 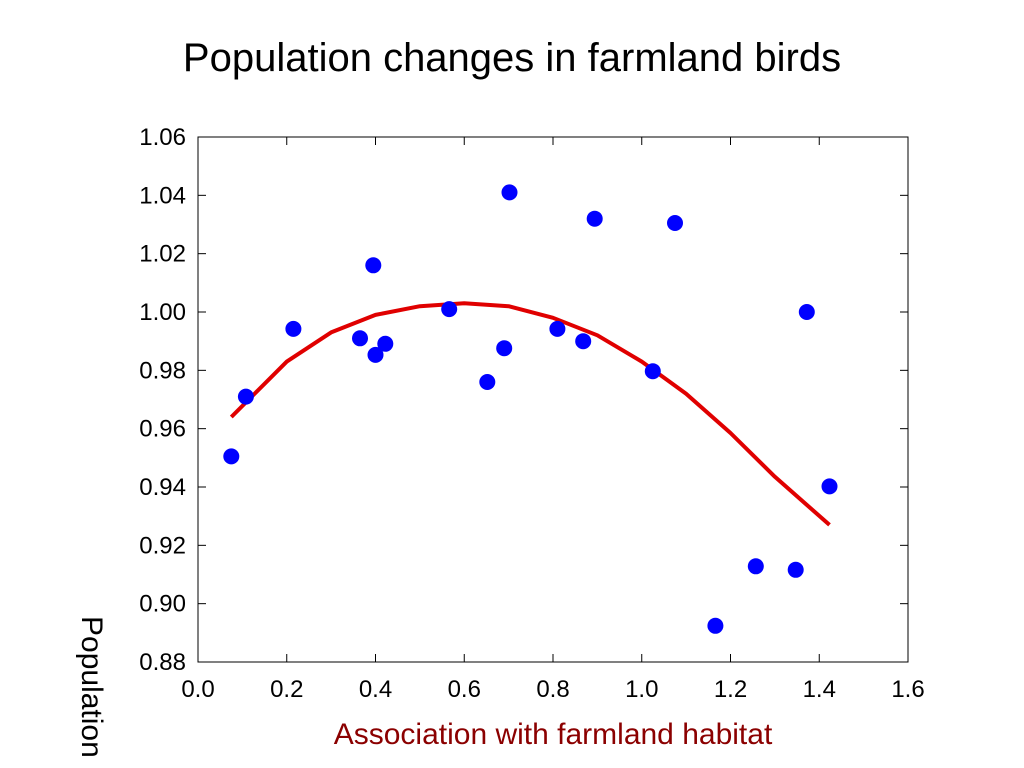 What do you see at coordinates (552, 689) in the screenshot?
I see `x-tick-label: 0.8` at bounding box center [552, 689].